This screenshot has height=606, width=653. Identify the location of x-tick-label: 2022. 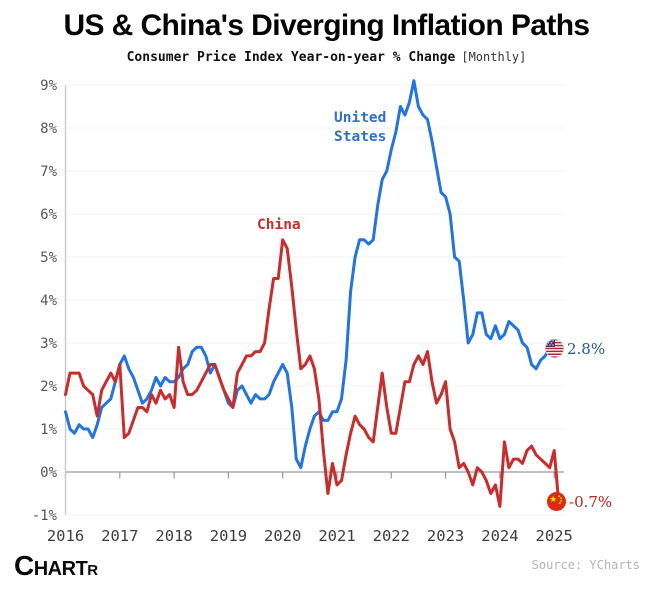
(391, 536).